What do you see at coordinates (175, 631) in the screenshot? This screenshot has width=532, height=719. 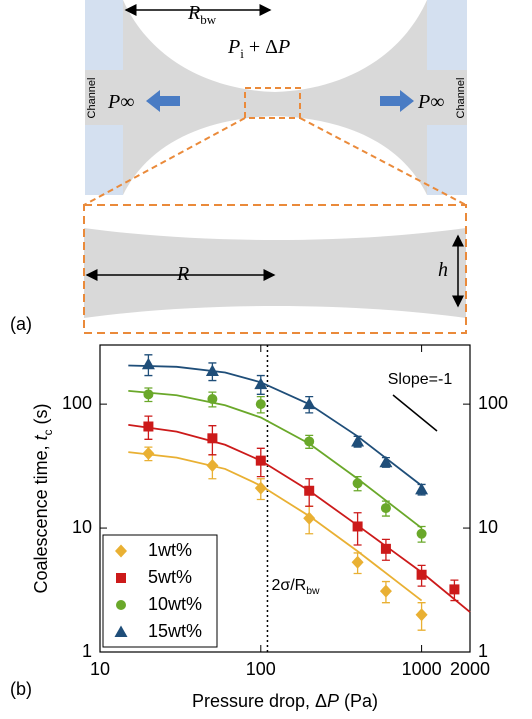 I see `legend-label: 15wt%` at bounding box center [175, 631].